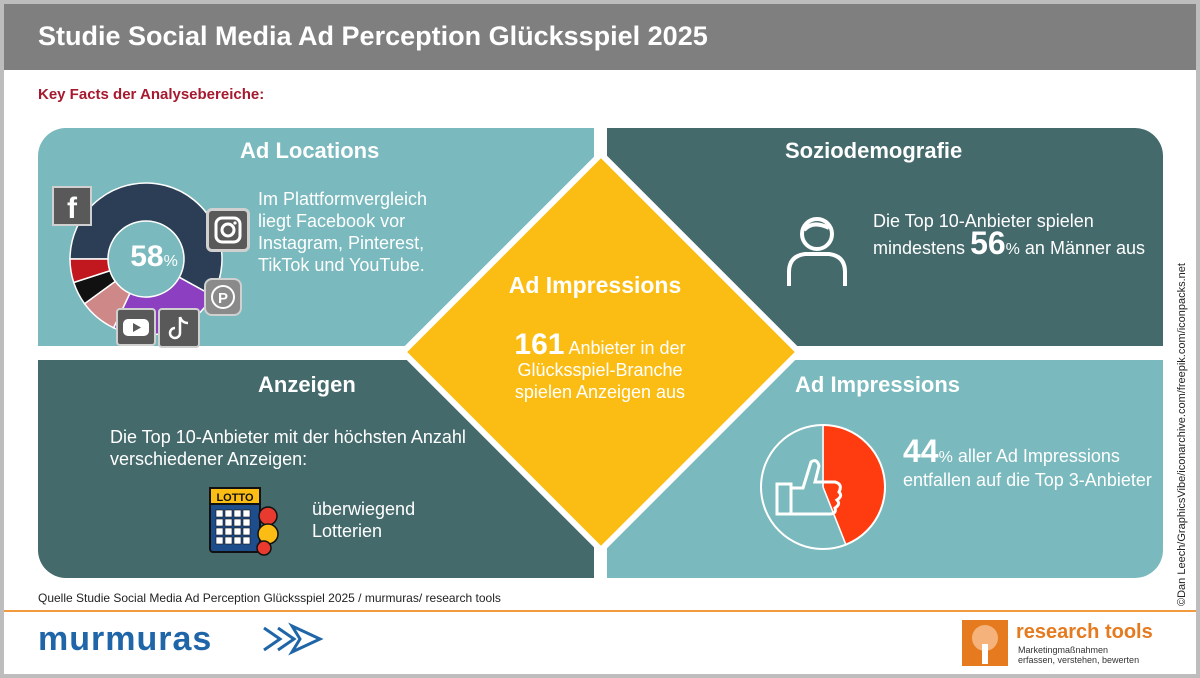 The image size is (1200, 678). I want to click on instagram-icon, so click(228, 230).